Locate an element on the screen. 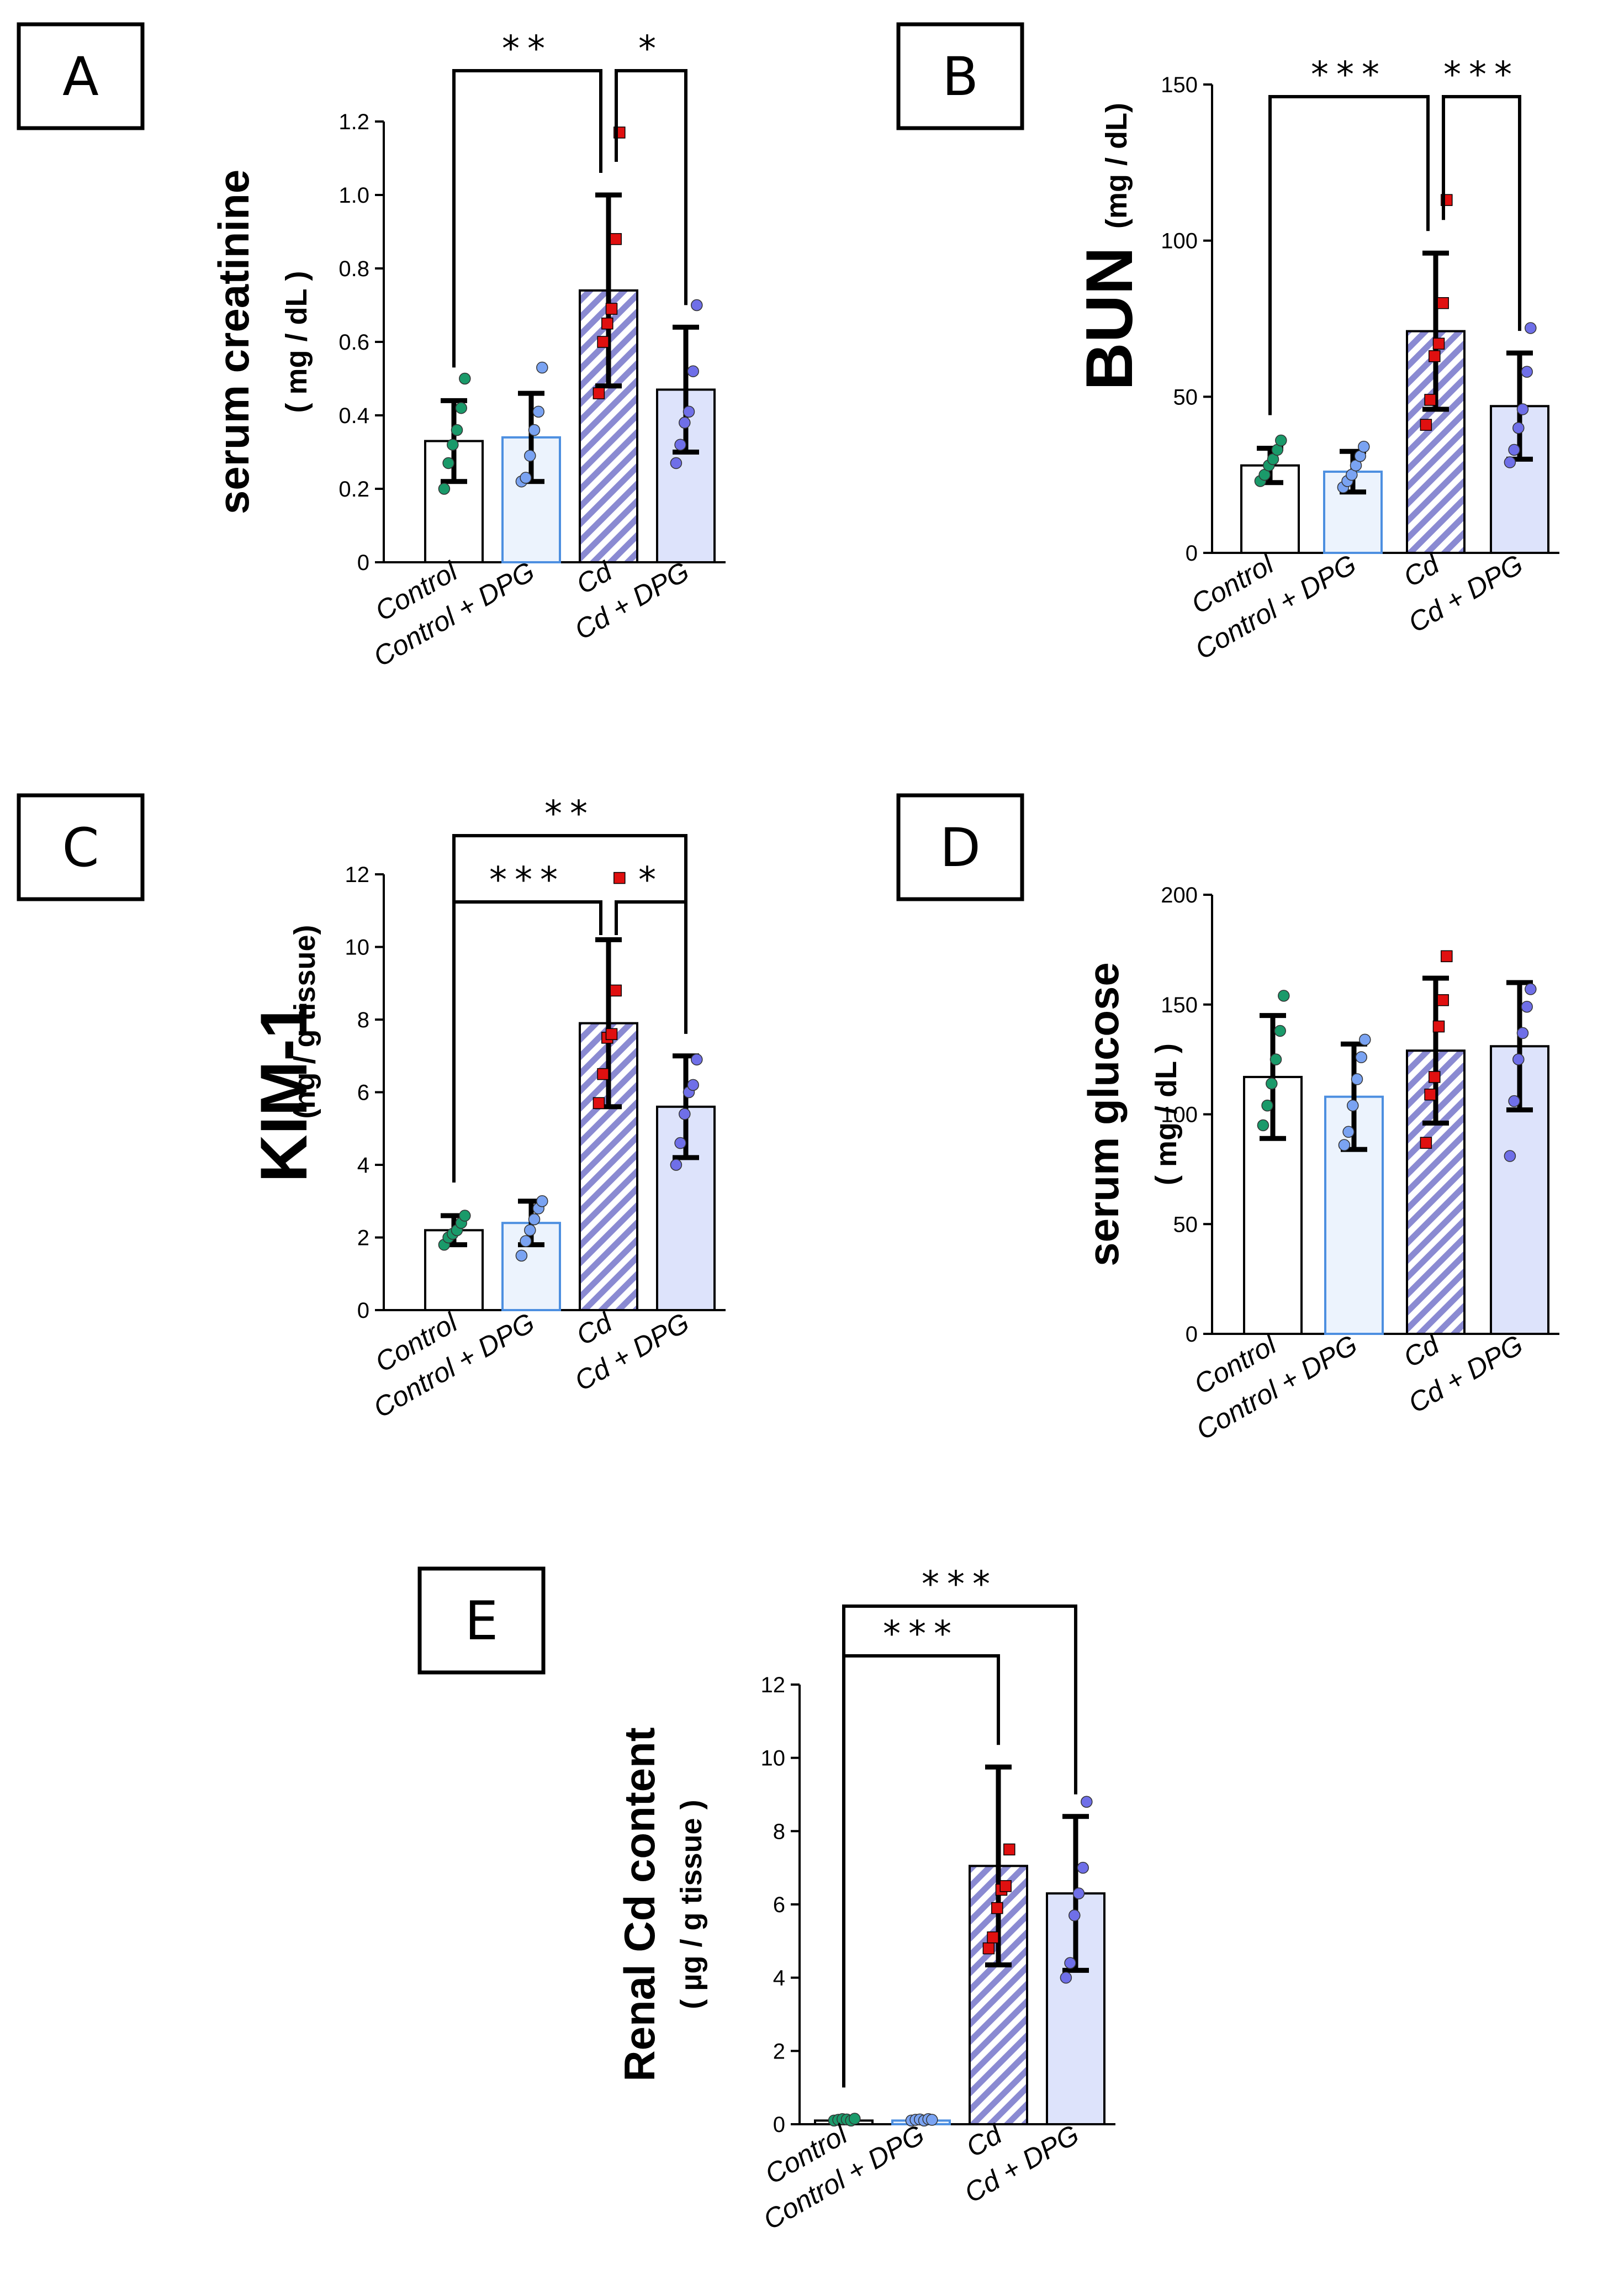  y-axis-title: serum creatinine is located at coordinates (234, 342).